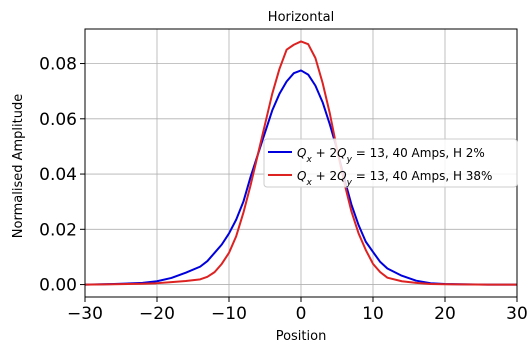 The height and width of the screenshot is (345, 529). I want to click on chart-title: Horizontal, so click(301, 17).